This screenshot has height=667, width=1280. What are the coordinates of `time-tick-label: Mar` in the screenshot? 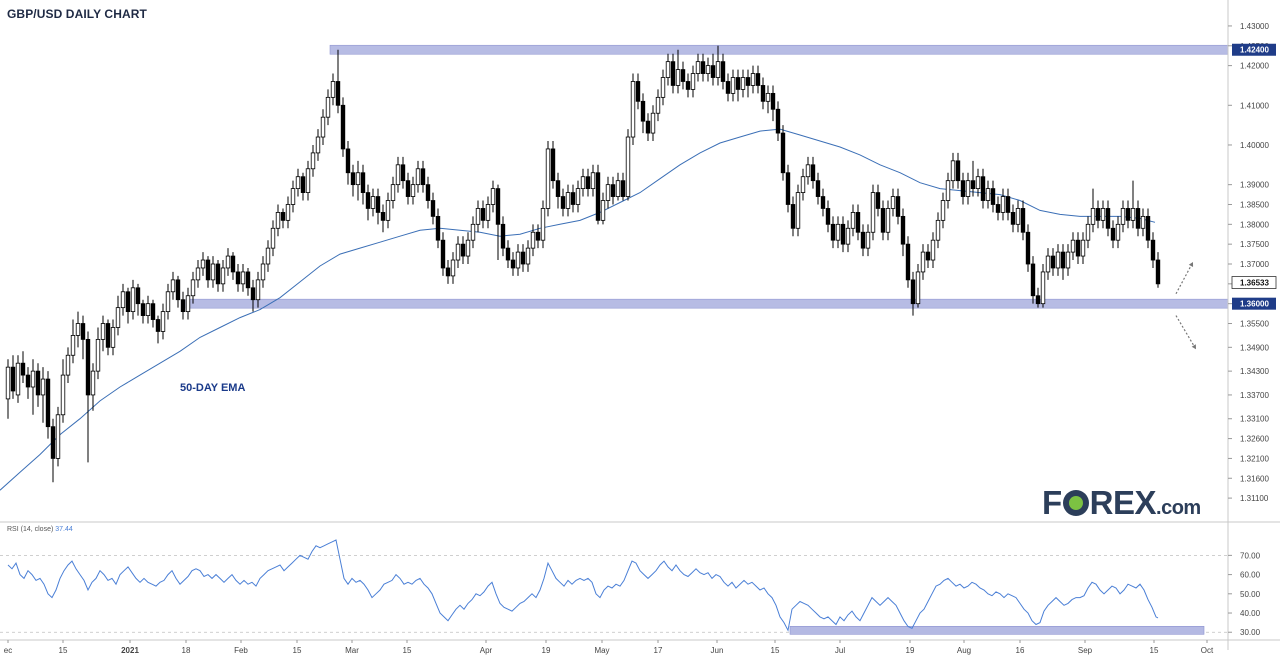 It's located at (352, 650).